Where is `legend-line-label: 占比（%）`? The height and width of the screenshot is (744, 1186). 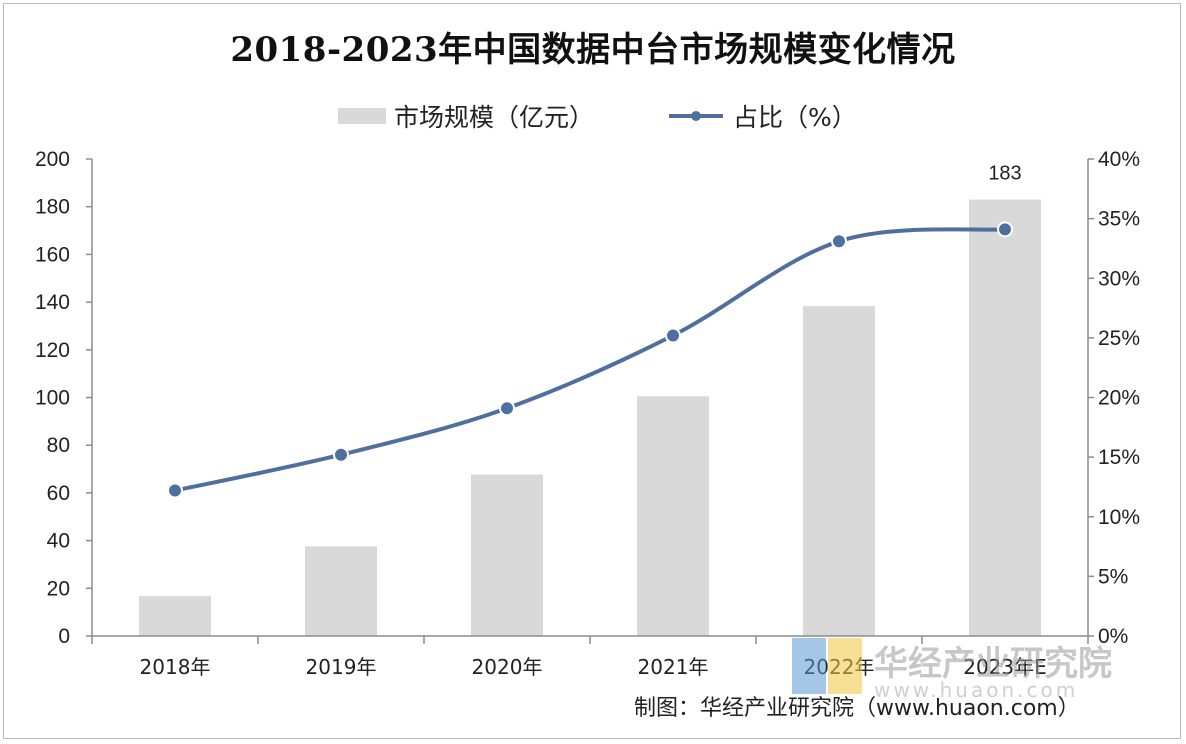 legend-line-label: 占比（%） is located at coordinates (795, 117).